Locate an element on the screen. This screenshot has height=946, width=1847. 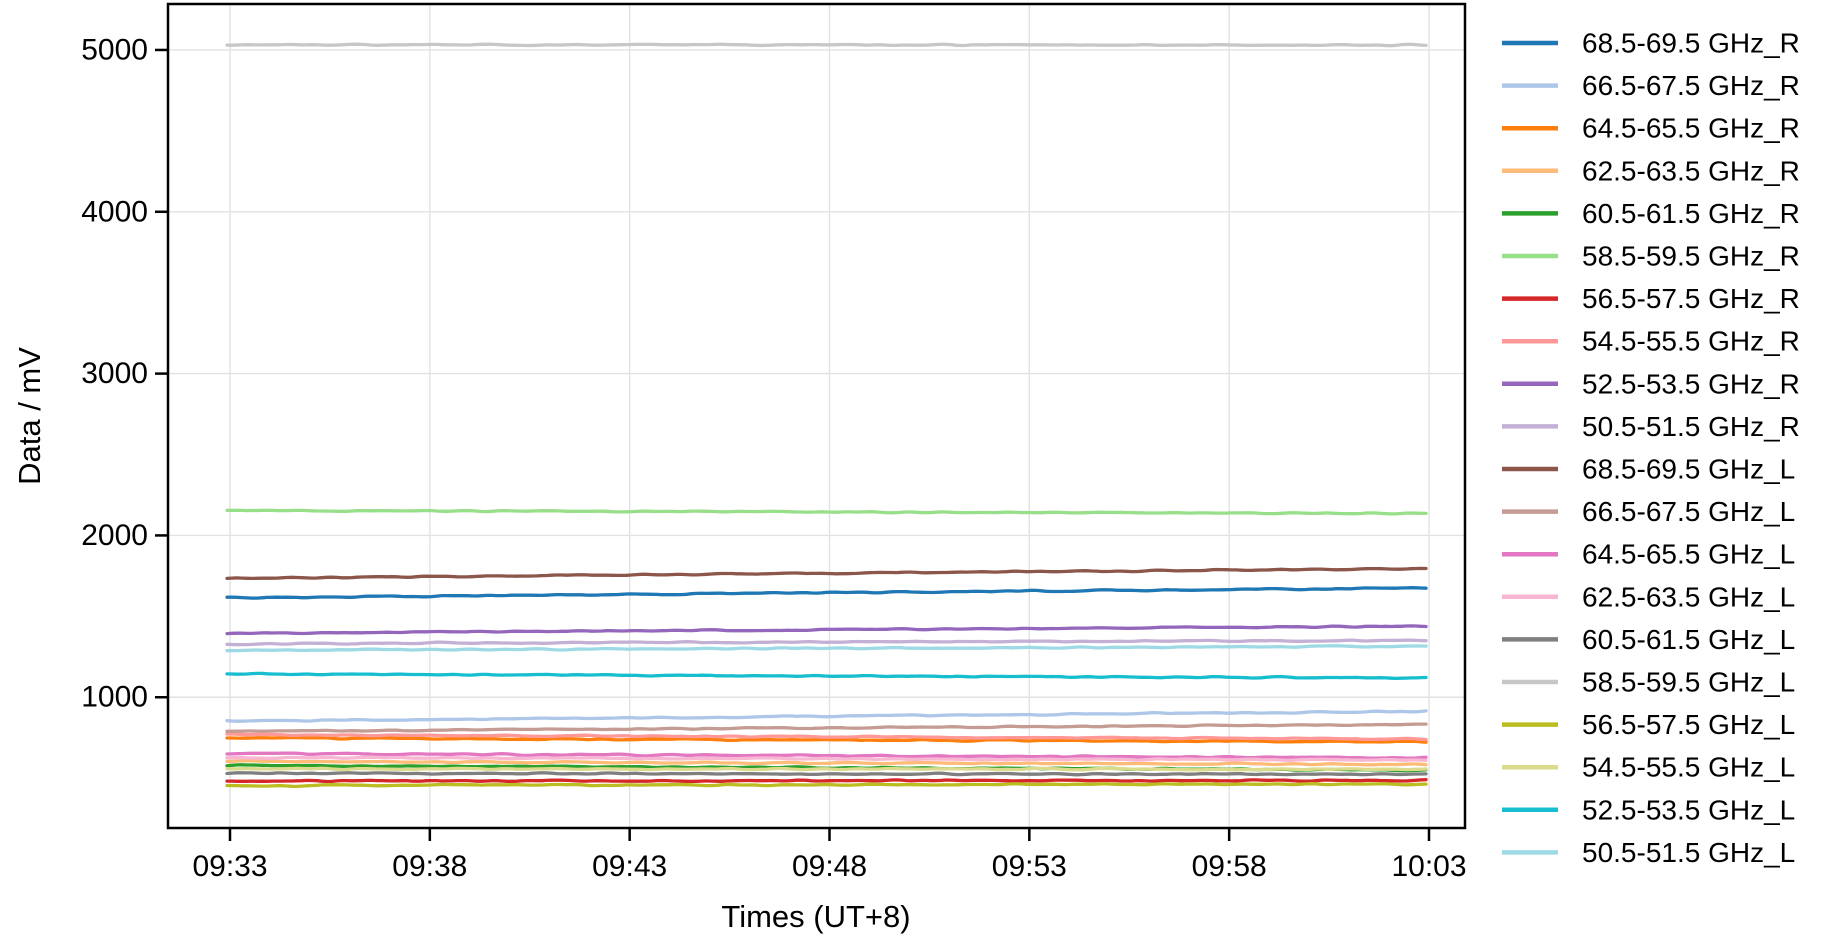
legend-label: 52.5-53.5 GHz_L is located at coordinates (1688, 809).